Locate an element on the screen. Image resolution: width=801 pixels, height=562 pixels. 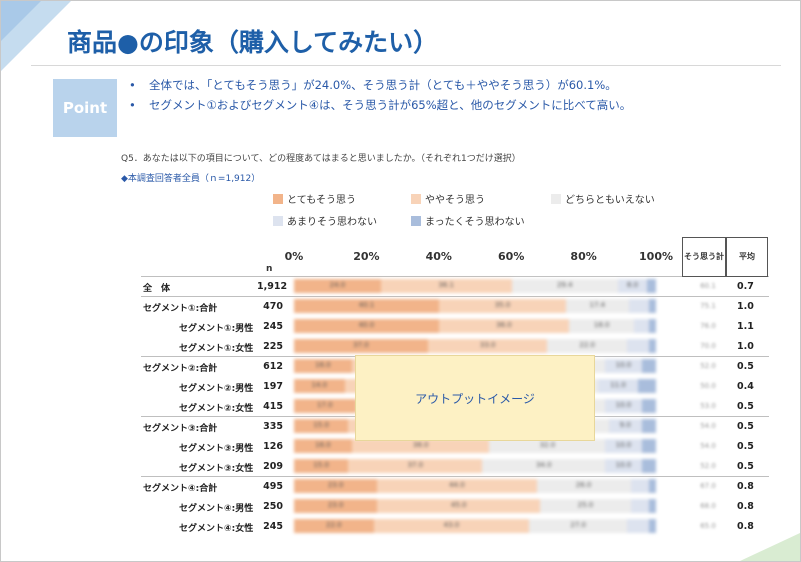
legend-item: まったくそう思わない is located at coordinates (468, 220).